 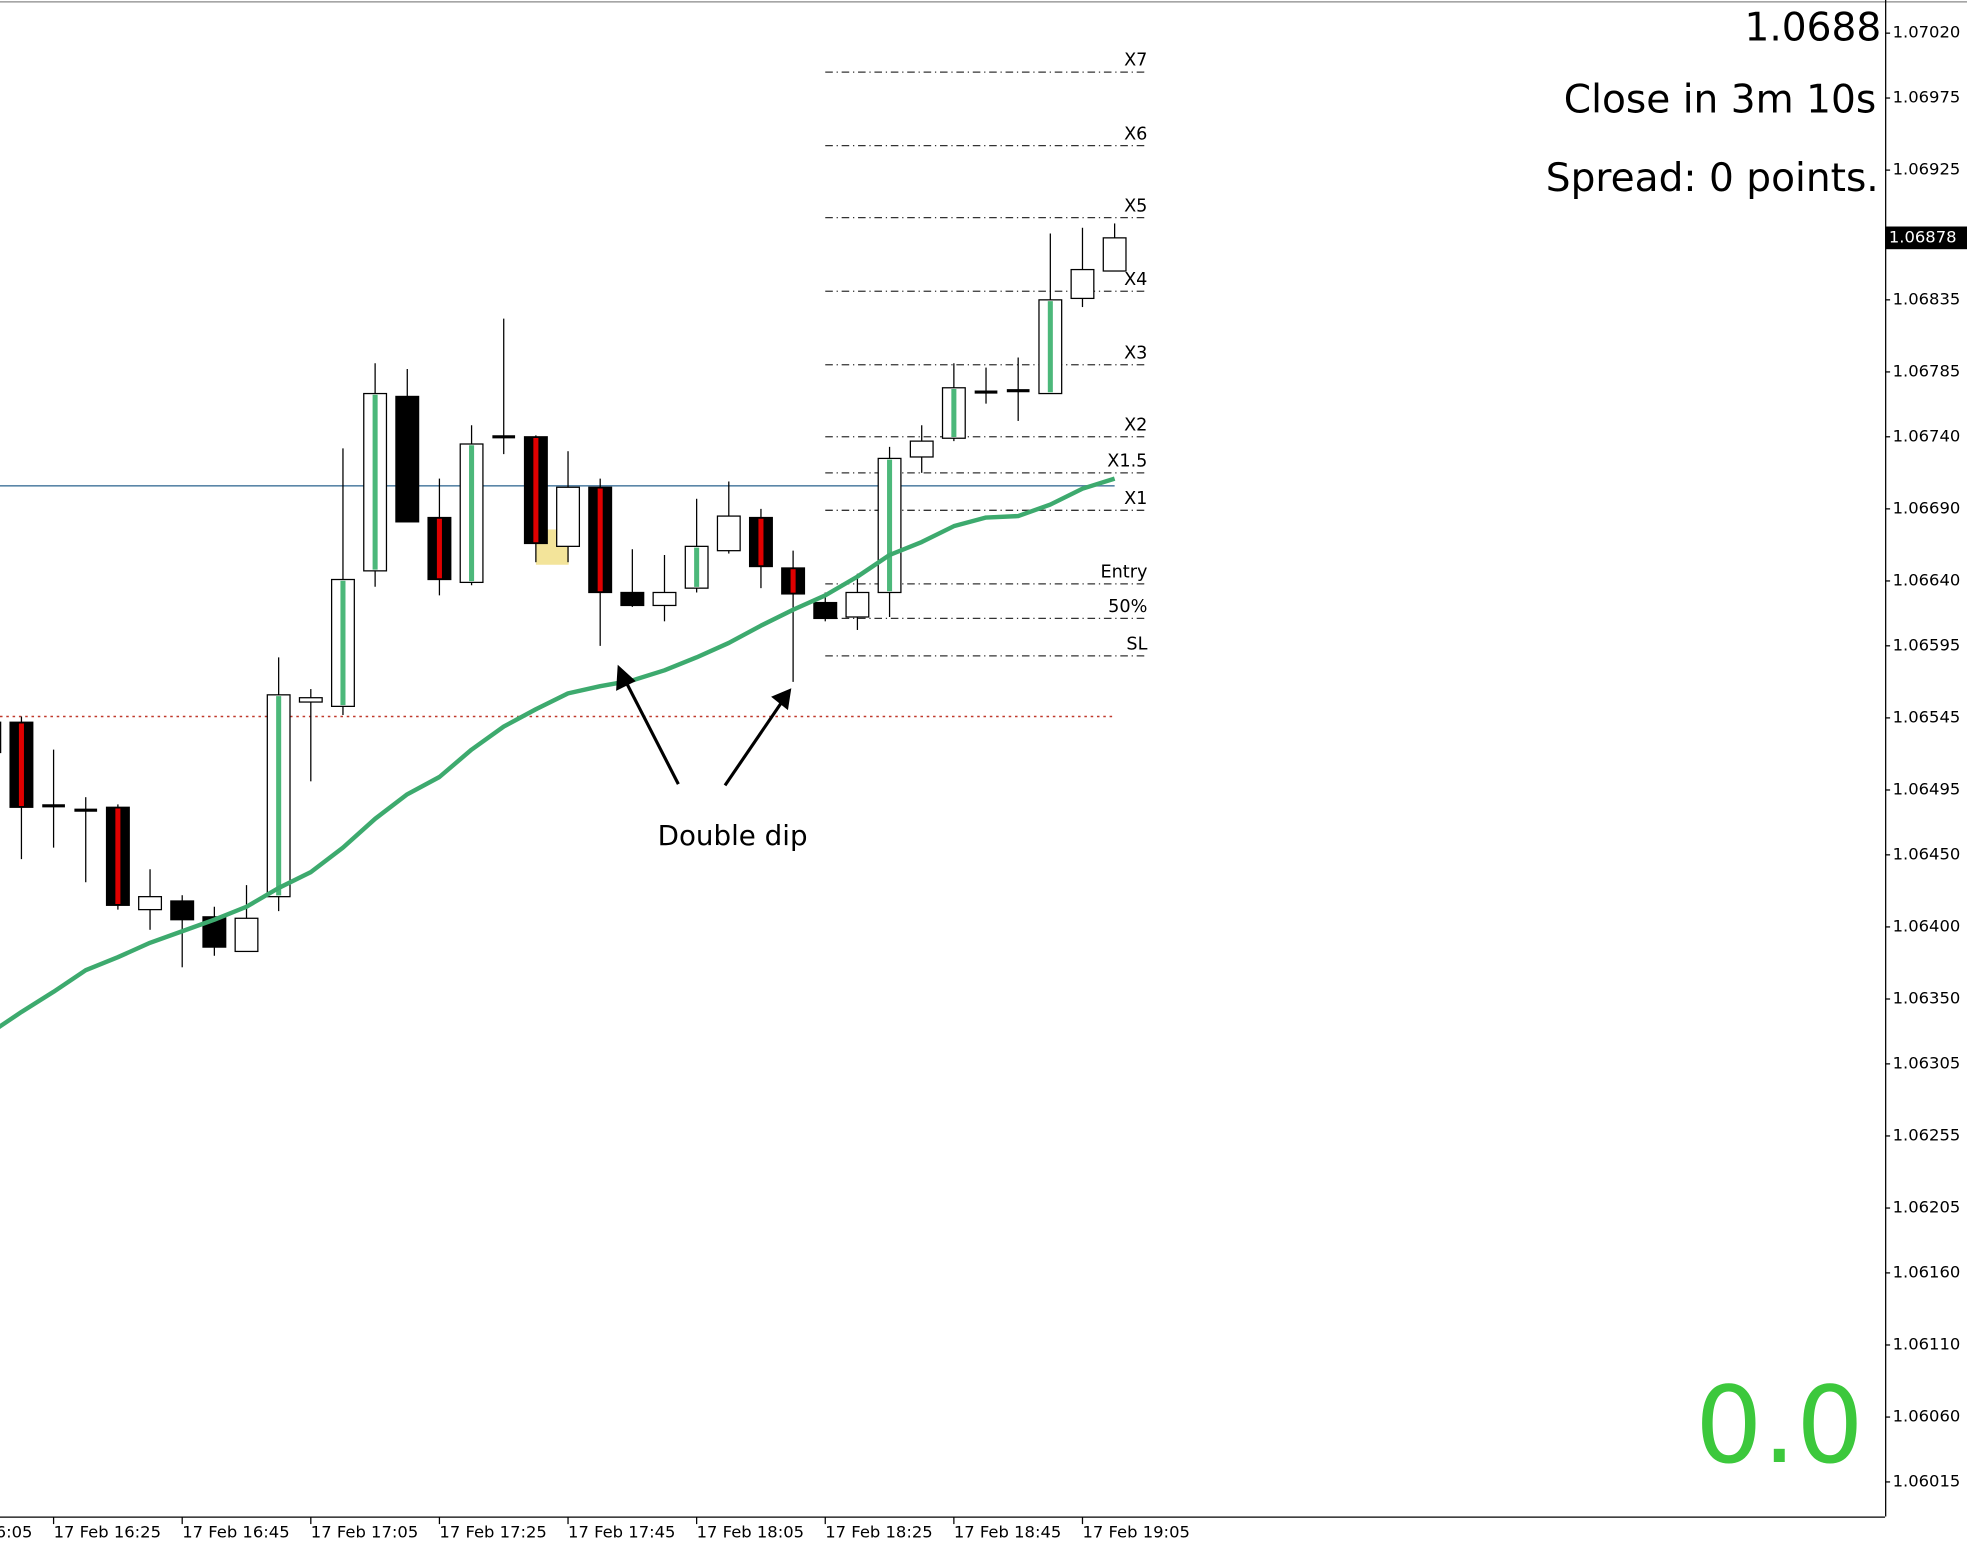 I want to click on level-label: X3, so click(x=1135, y=353).